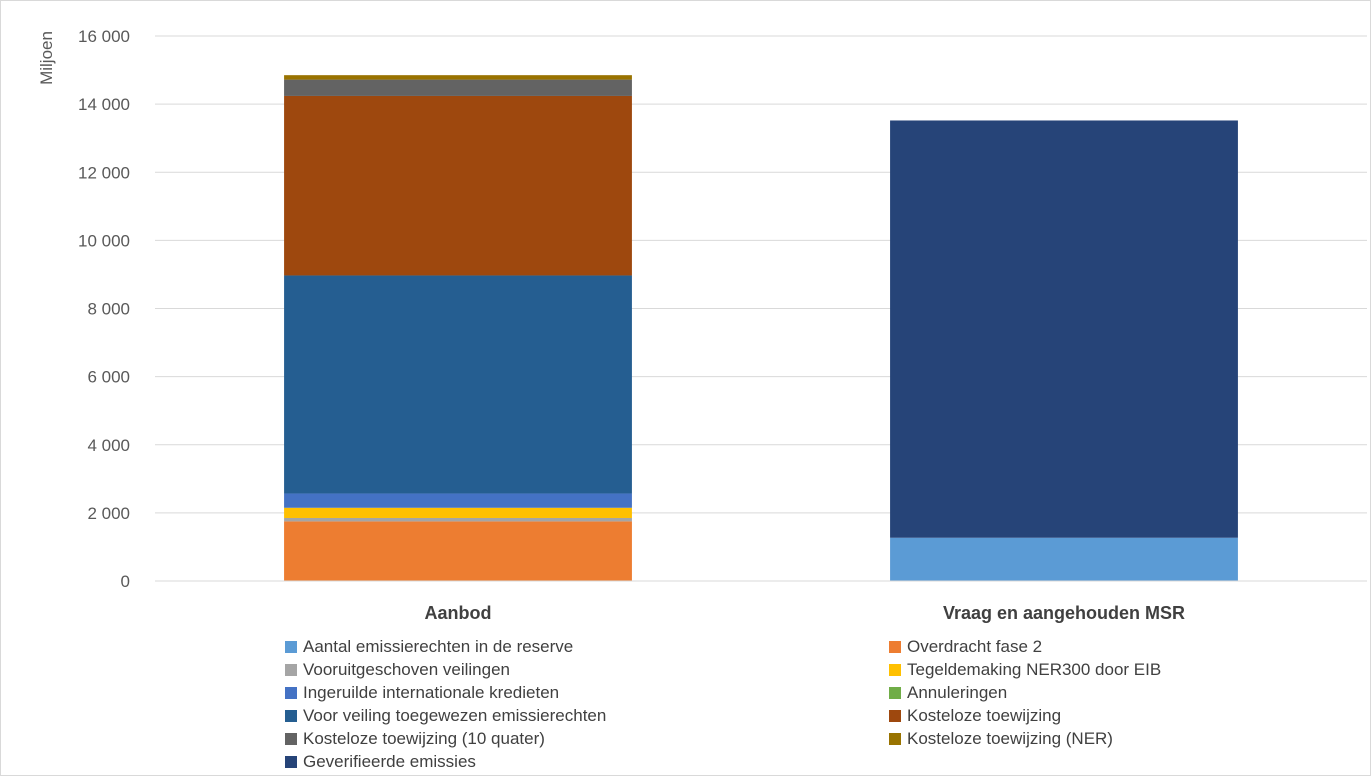  Describe the element at coordinates (104, 172) in the screenshot. I see `y-tick-label: 12 000` at that location.